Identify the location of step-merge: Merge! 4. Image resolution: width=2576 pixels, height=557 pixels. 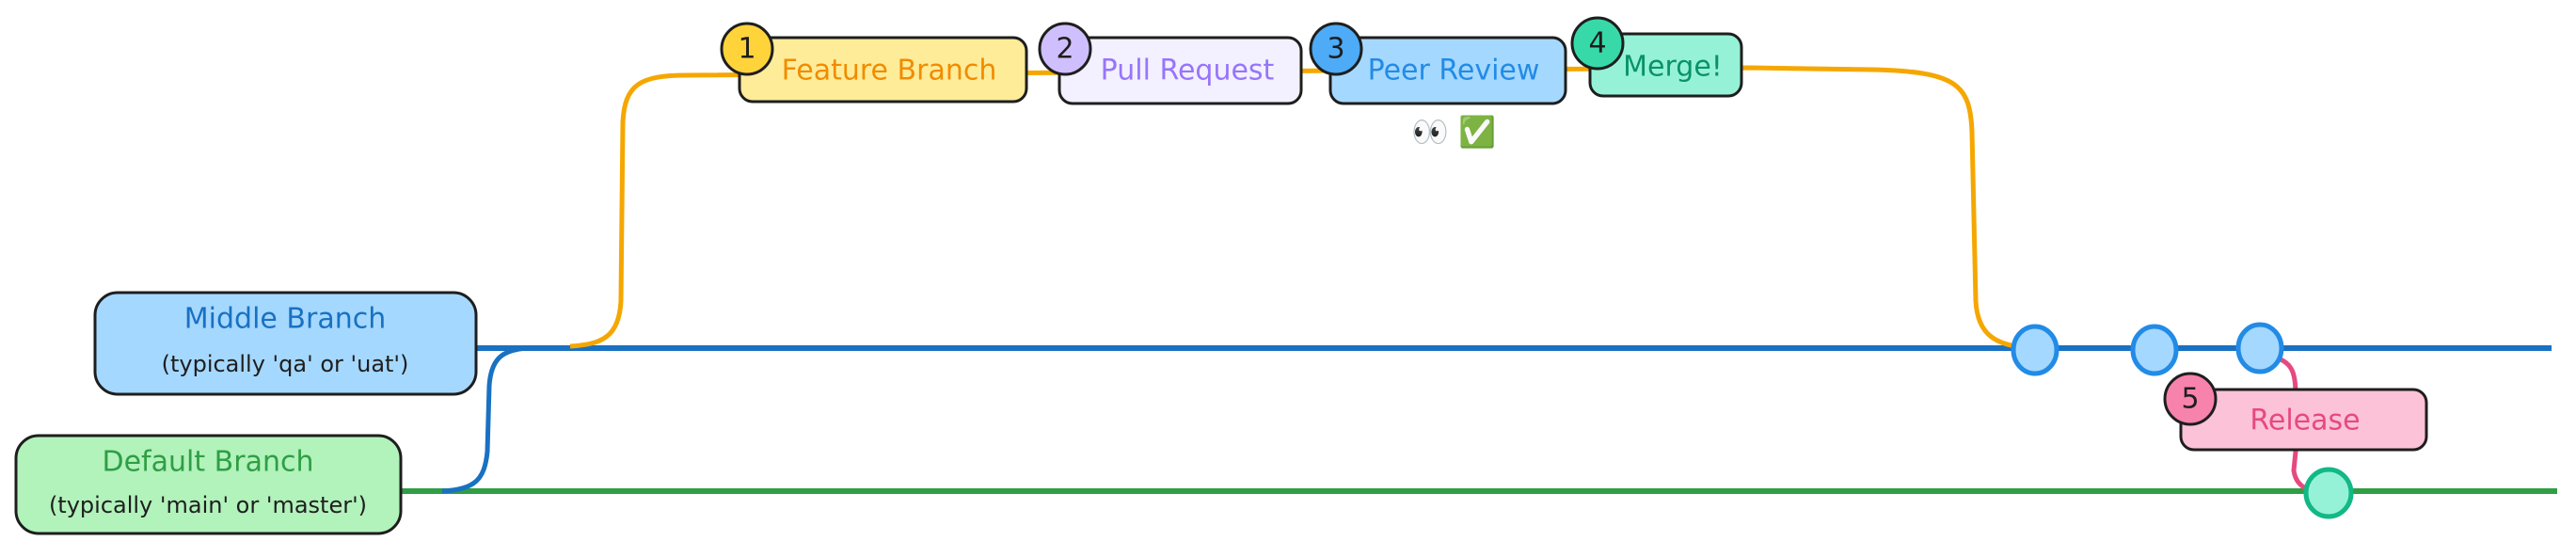
(1656, 57).